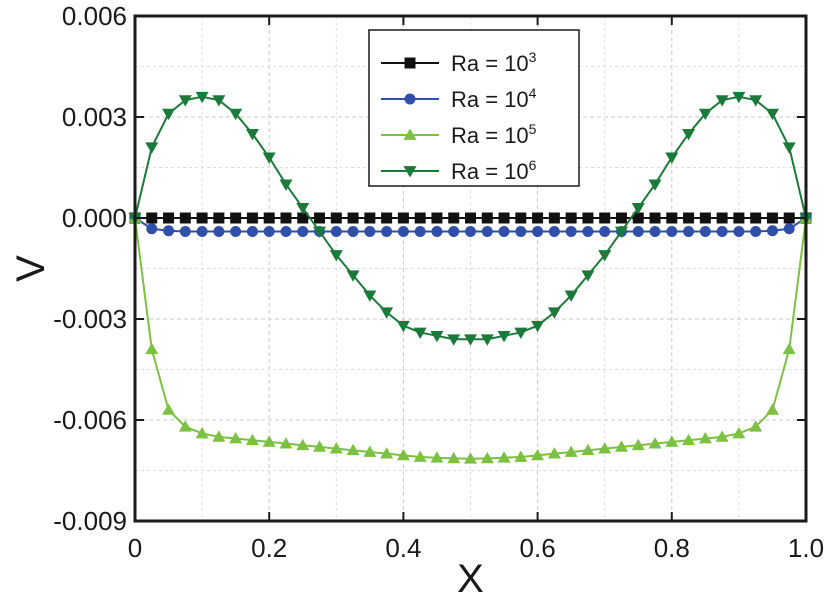 The image size is (830, 605). I want to click on legend-label: Ra = 104, so click(494, 98).